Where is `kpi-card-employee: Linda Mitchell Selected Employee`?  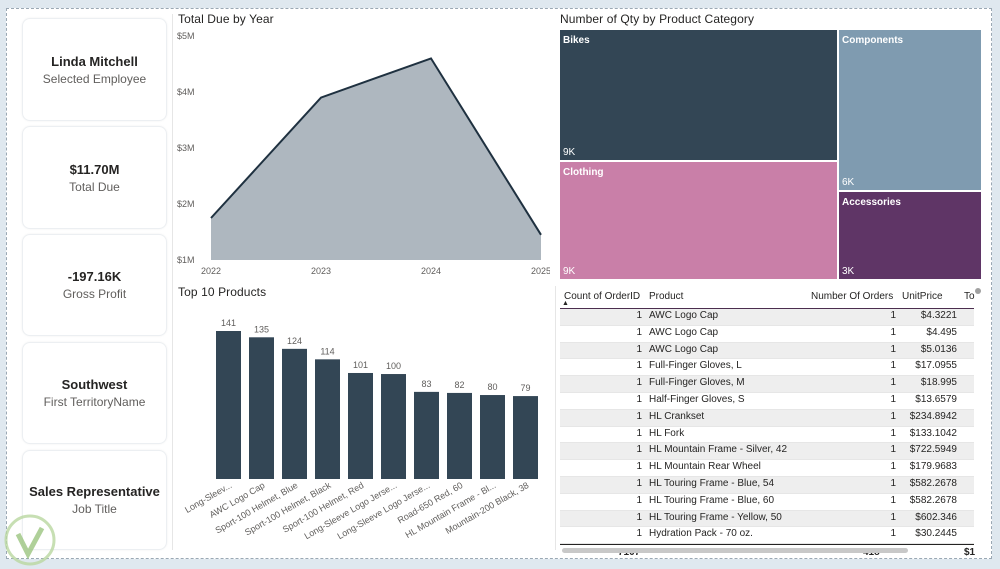
kpi-card-employee: Linda Mitchell Selected Employee is located at coordinates (94, 69).